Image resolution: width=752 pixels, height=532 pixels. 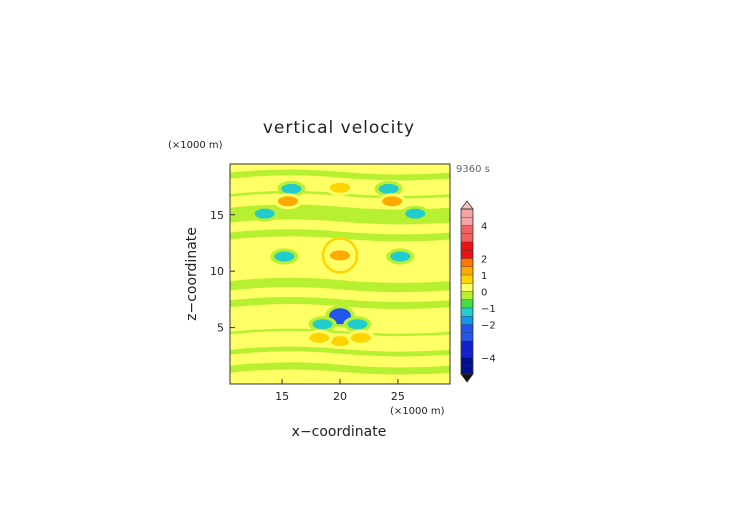 I want to click on x-axis-ticks: 15 20 25, so click(x=340, y=391).